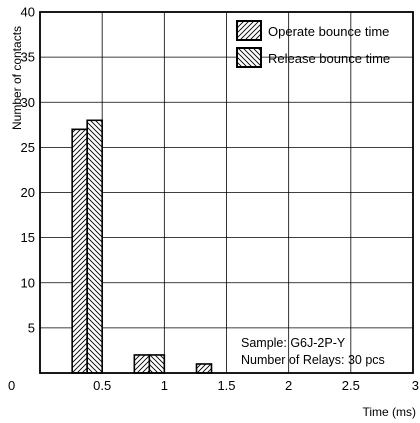 The height and width of the screenshot is (423, 420). I want to click on legend-swatch-release, so click(249, 57).